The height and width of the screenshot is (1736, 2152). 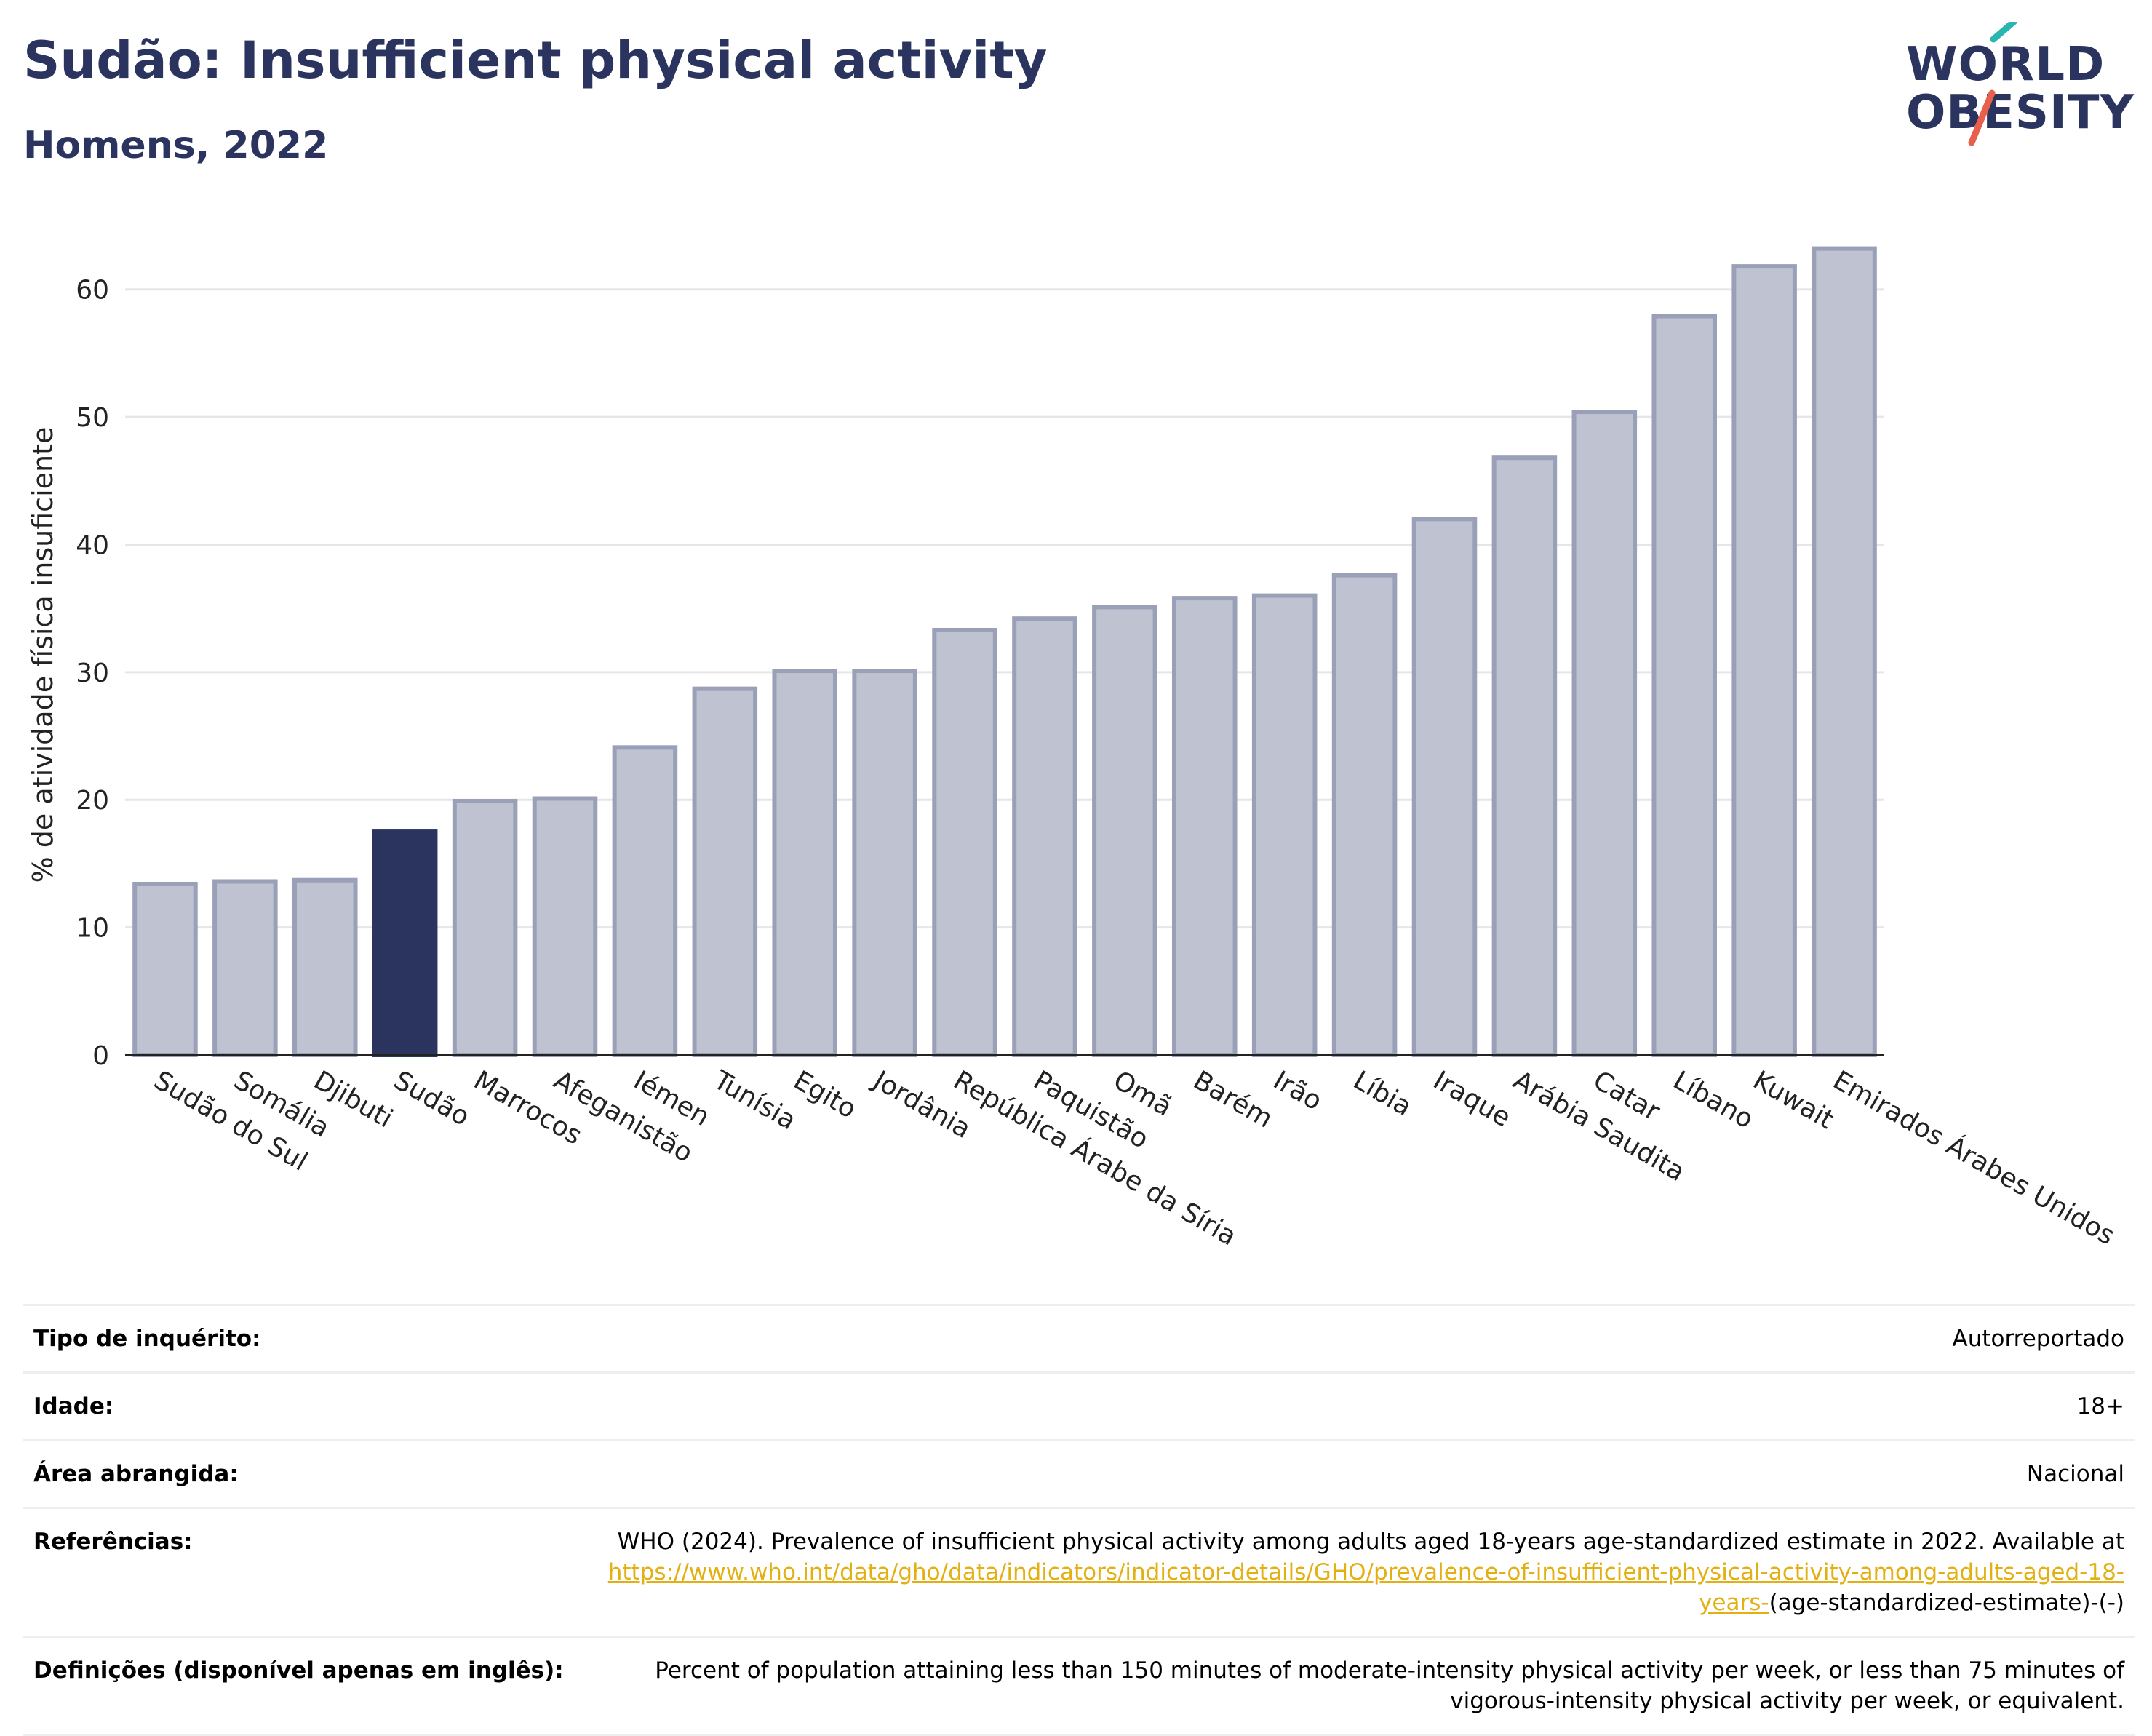 I want to click on world-obesity-logo: WORLD OBESITY, so click(x=2022, y=87).